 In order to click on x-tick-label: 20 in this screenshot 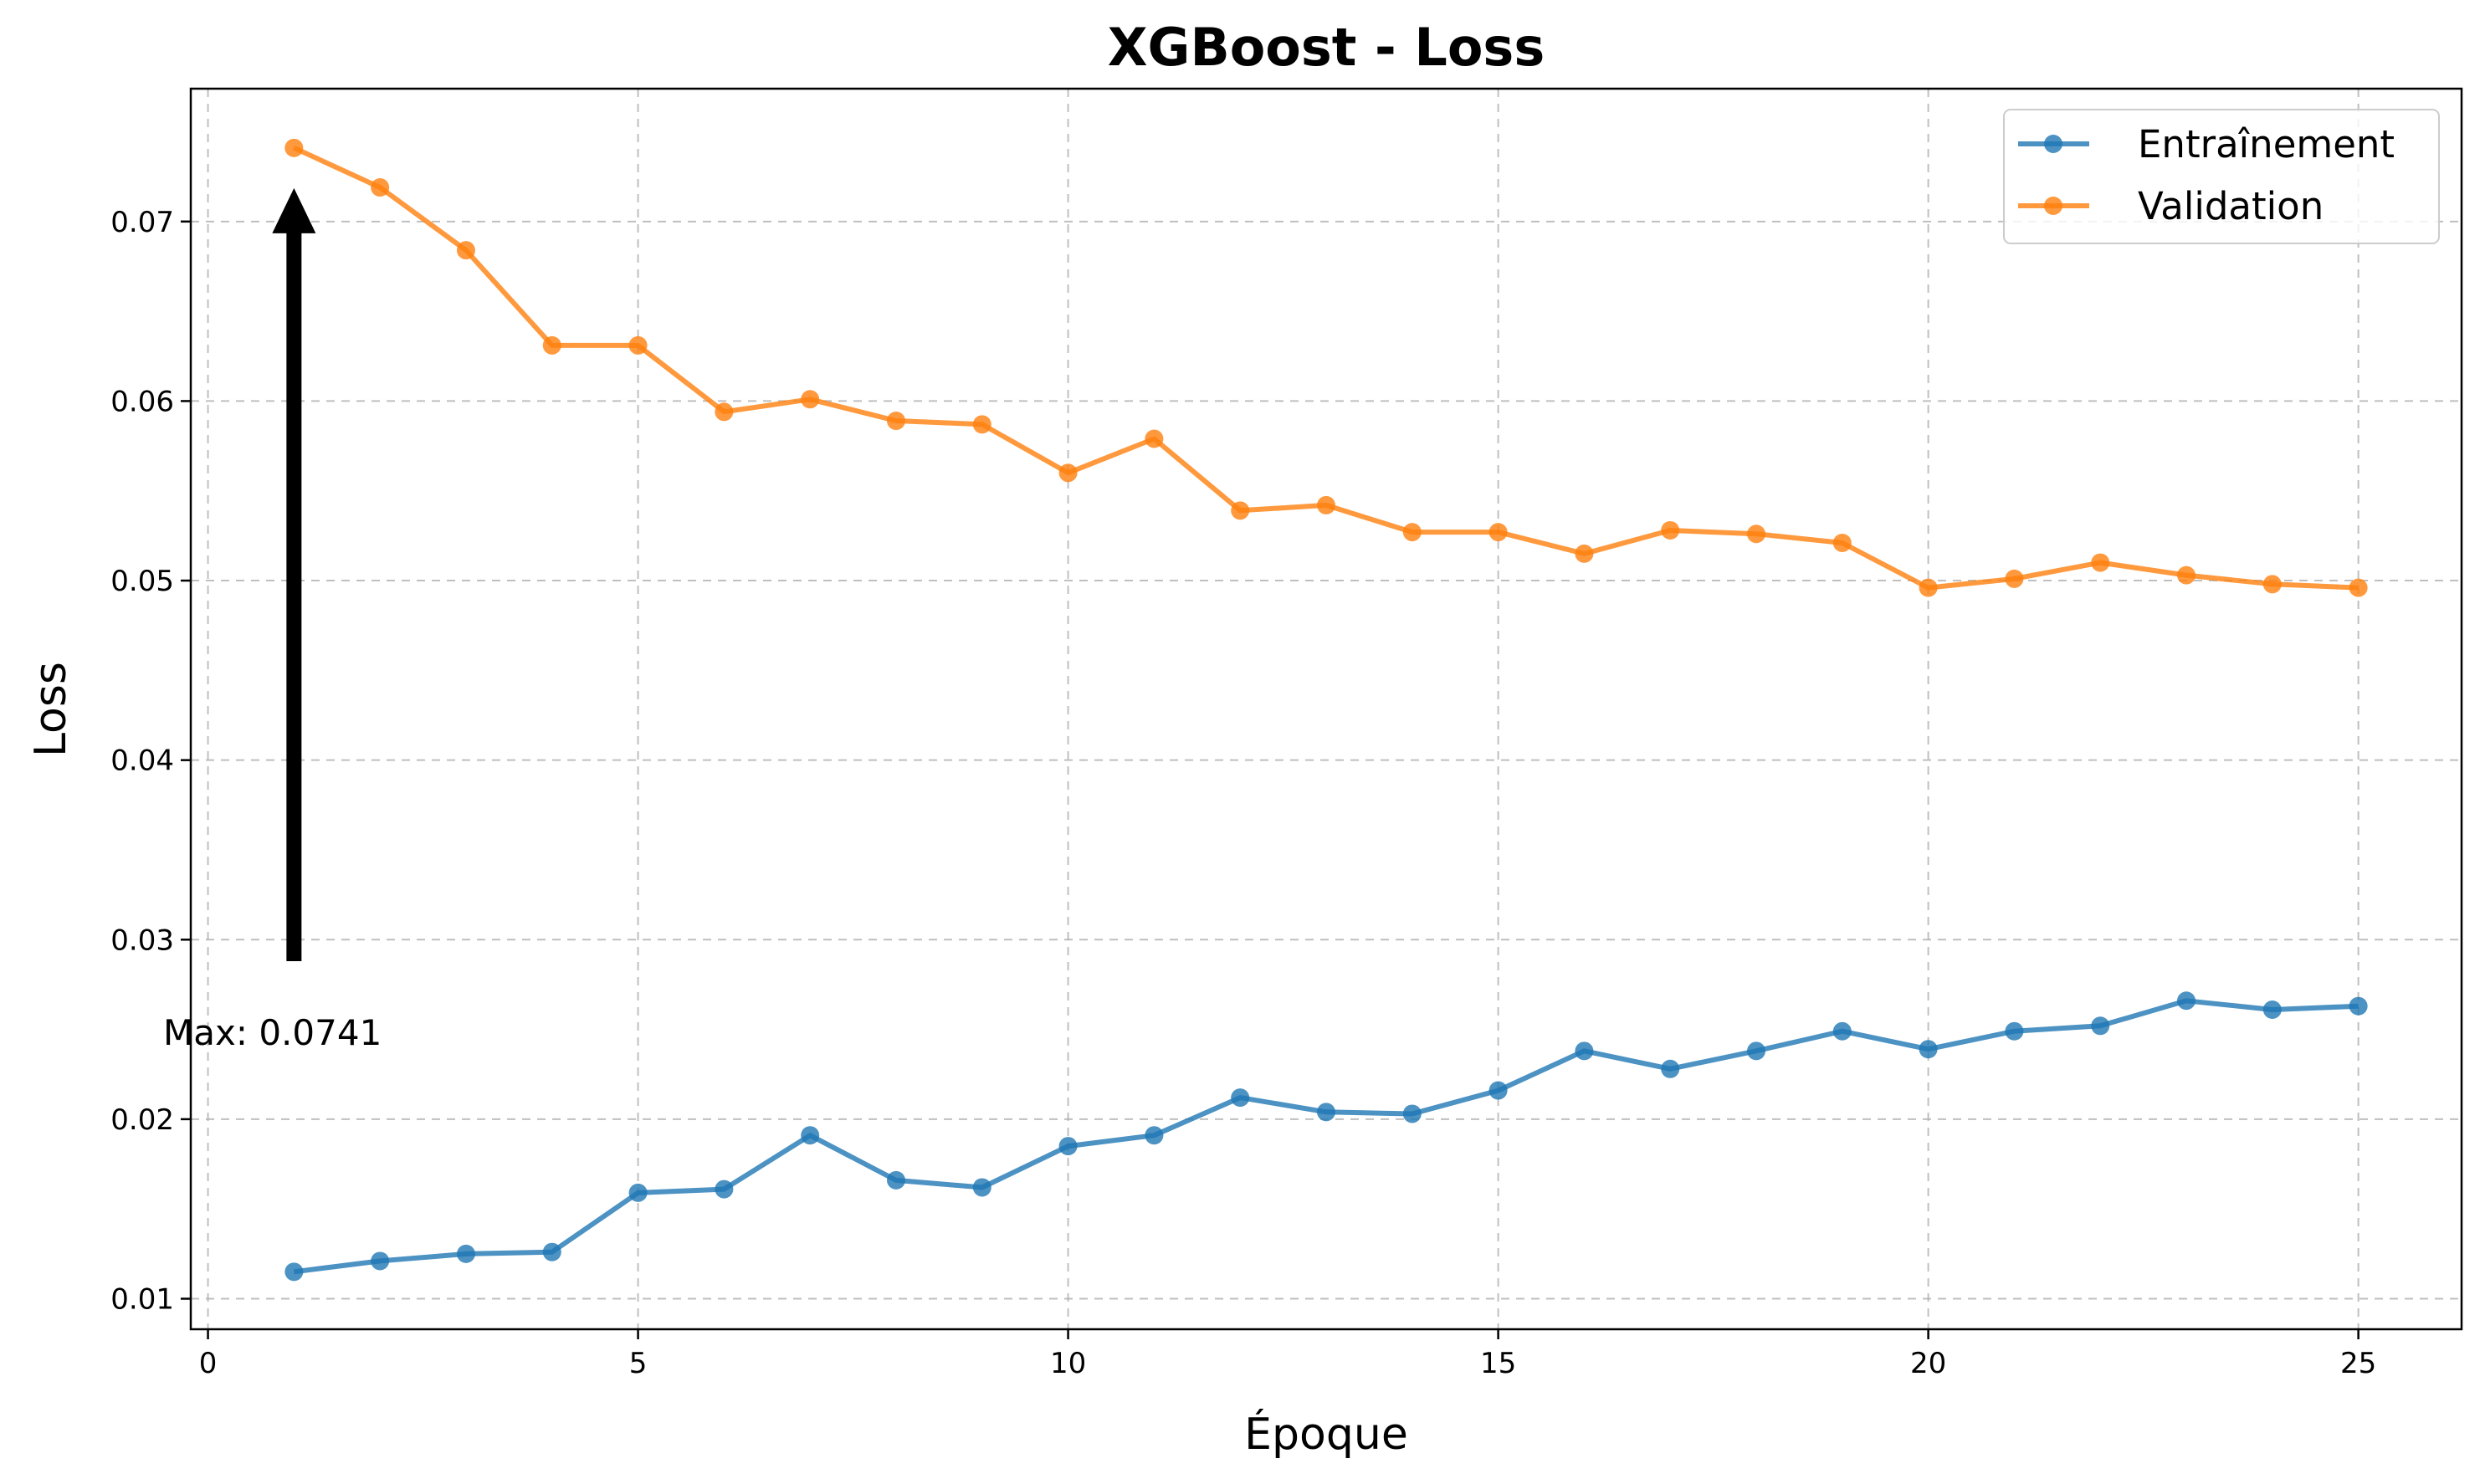, I will do `click(1928, 1363)`.